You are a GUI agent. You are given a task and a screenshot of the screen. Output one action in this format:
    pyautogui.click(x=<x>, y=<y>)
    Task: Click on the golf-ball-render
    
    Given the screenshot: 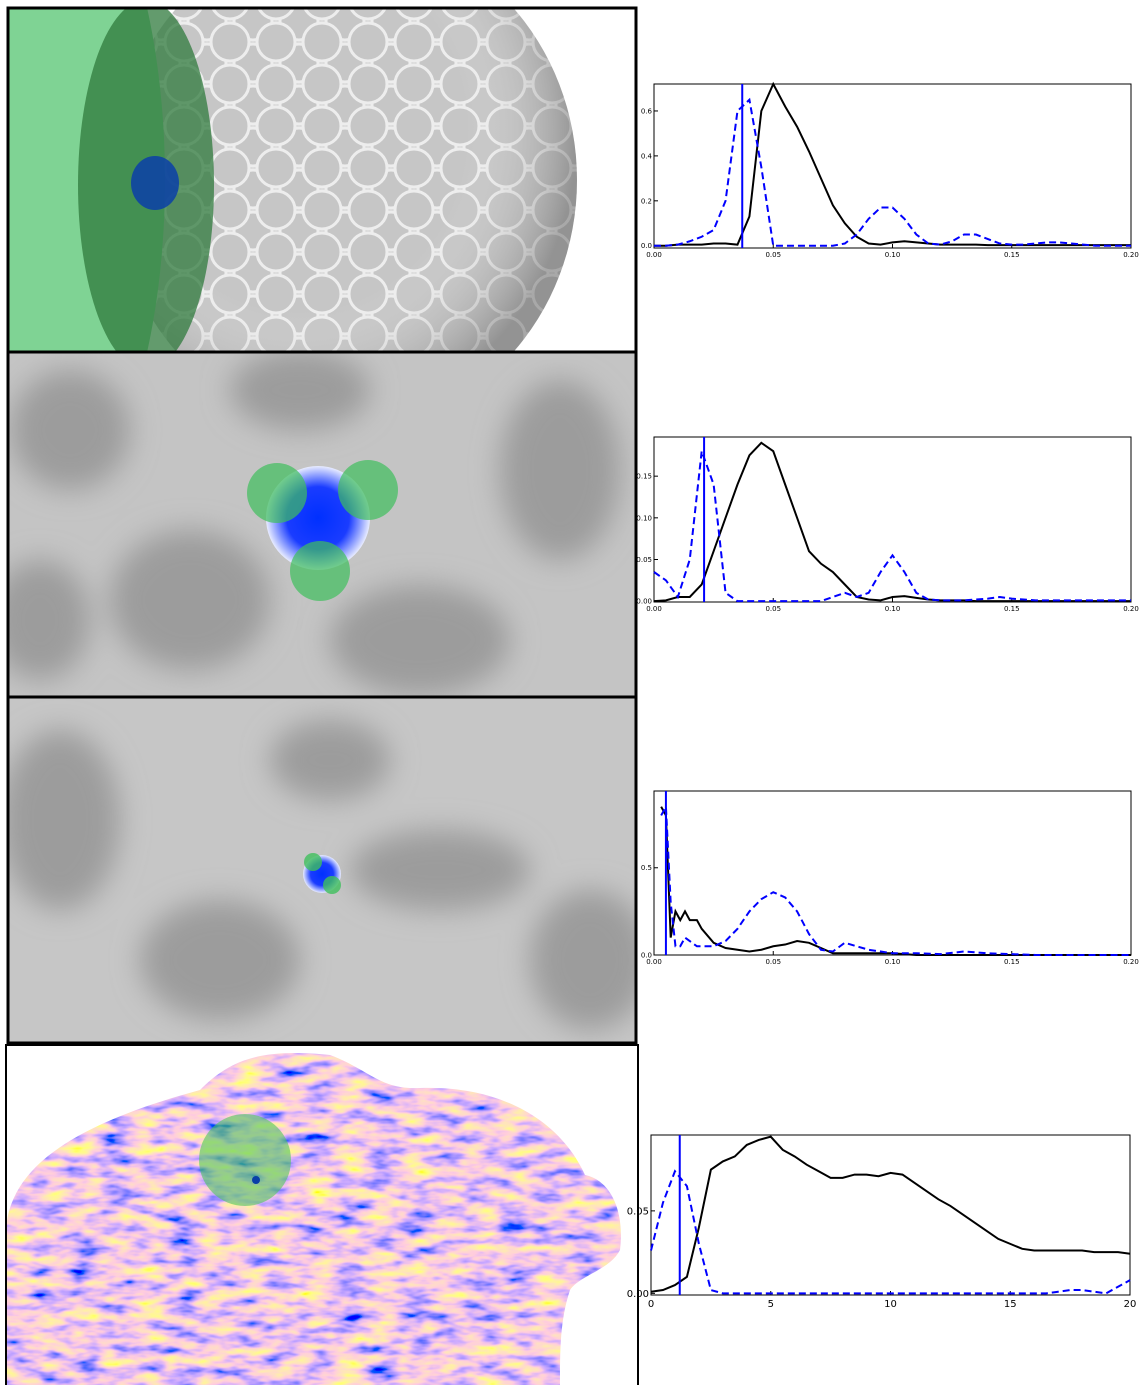 What is the action you would take?
    pyautogui.click(x=322, y=180)
    